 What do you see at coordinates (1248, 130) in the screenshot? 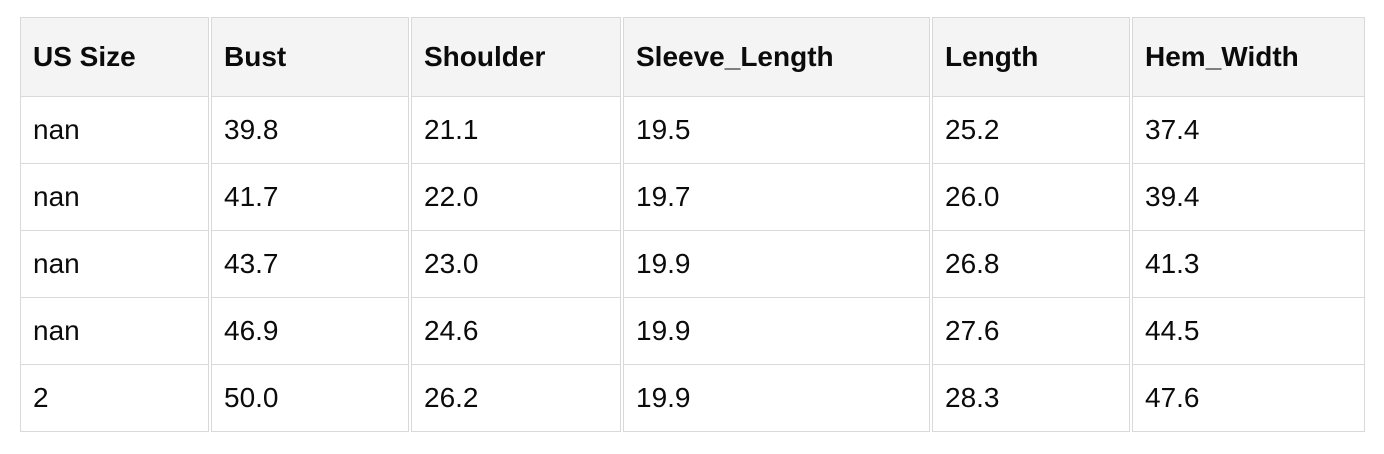
I see `table-cell: 37.4` at bounding box center [1248, 130].